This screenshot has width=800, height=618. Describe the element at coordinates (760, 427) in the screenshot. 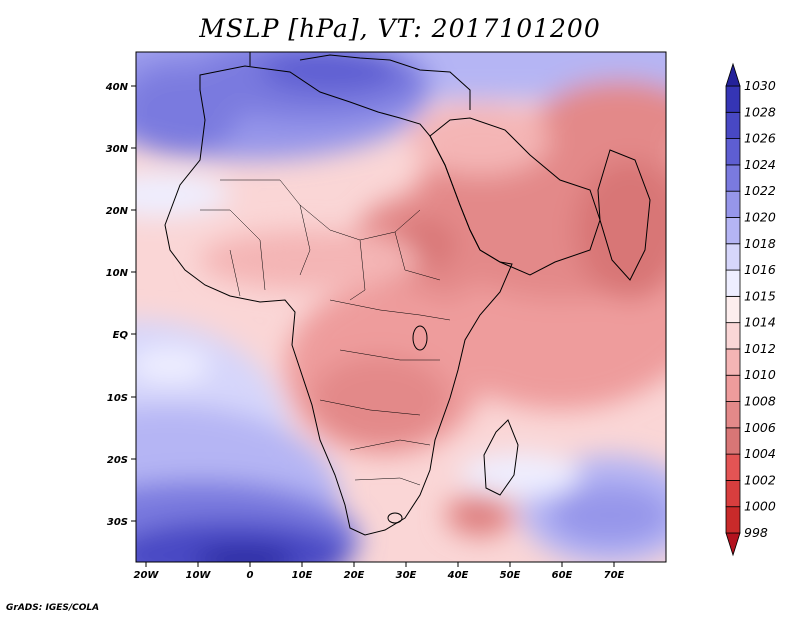

I see `colorbar-label: 1006` at that location.